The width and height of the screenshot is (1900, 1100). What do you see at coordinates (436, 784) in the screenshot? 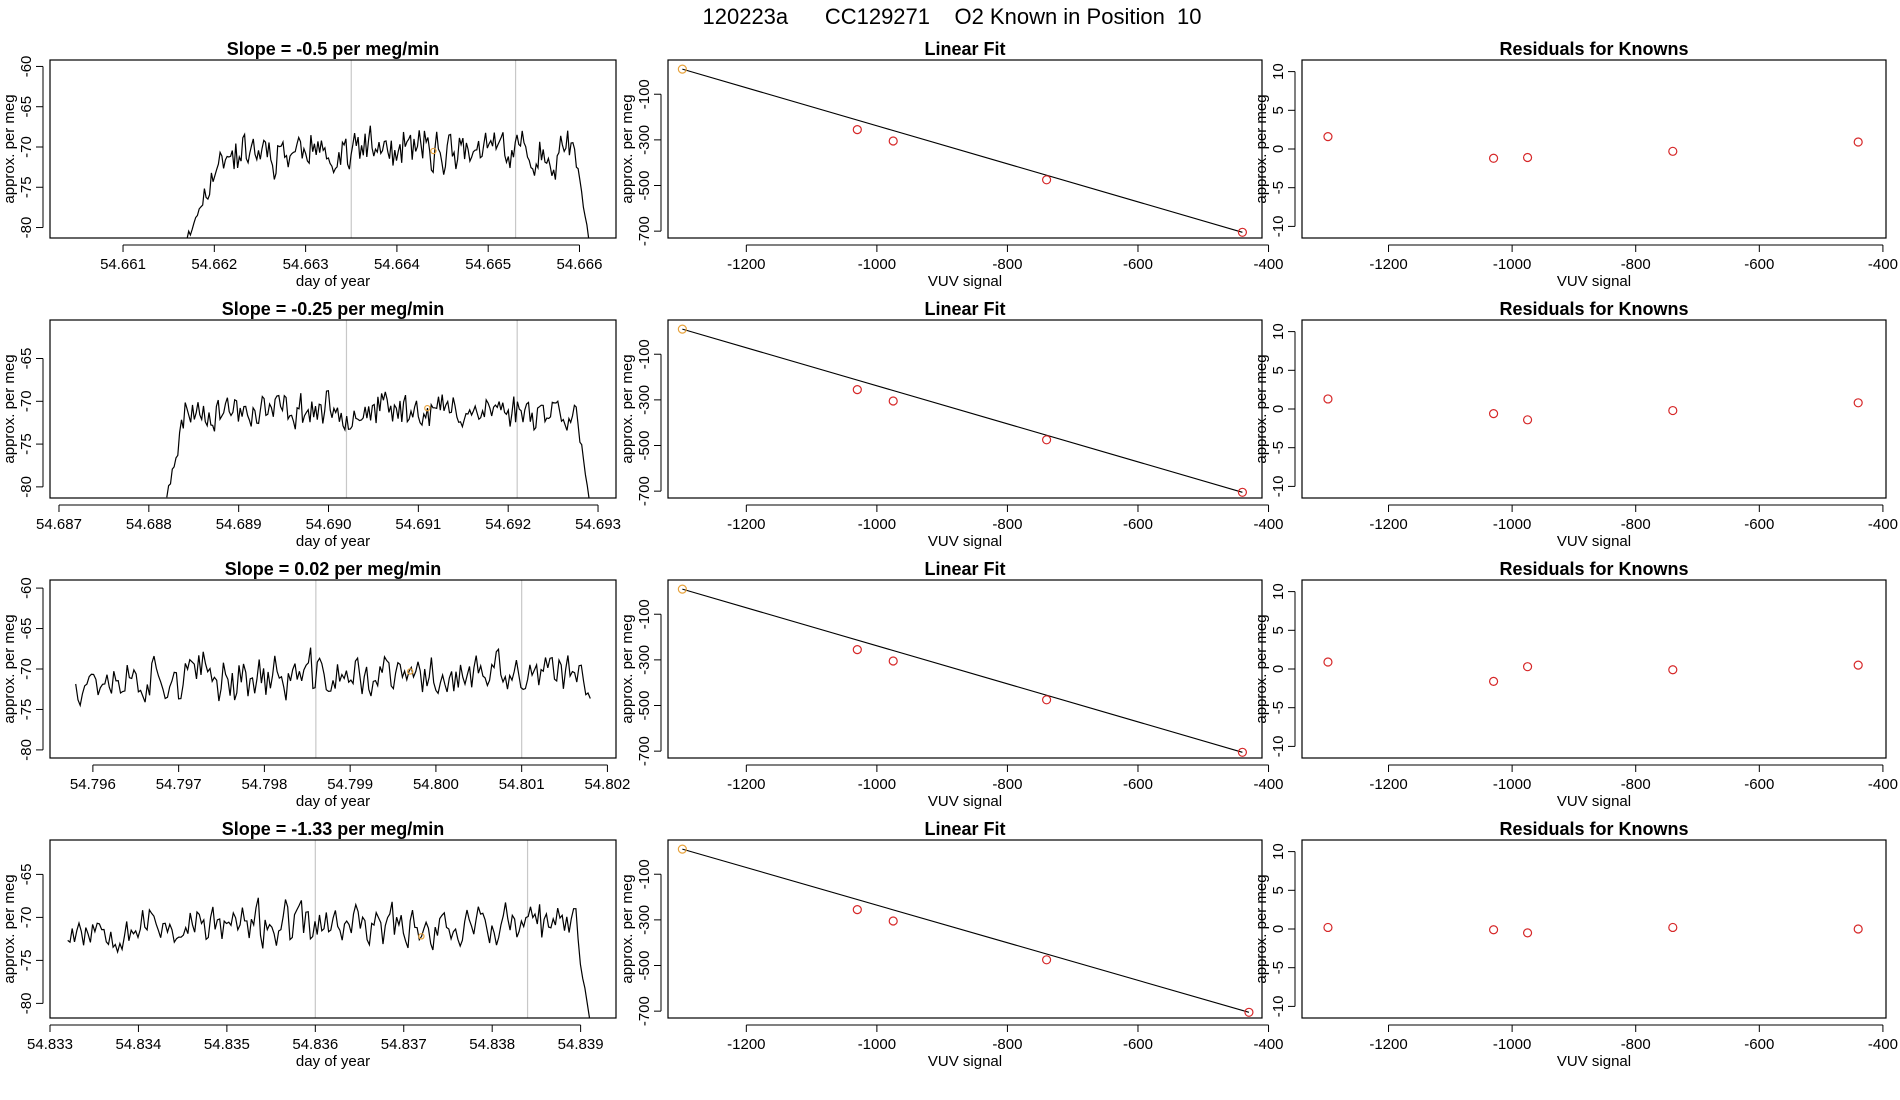
I see `x-tick-label: 54.800` at bounding box center [436, 784].